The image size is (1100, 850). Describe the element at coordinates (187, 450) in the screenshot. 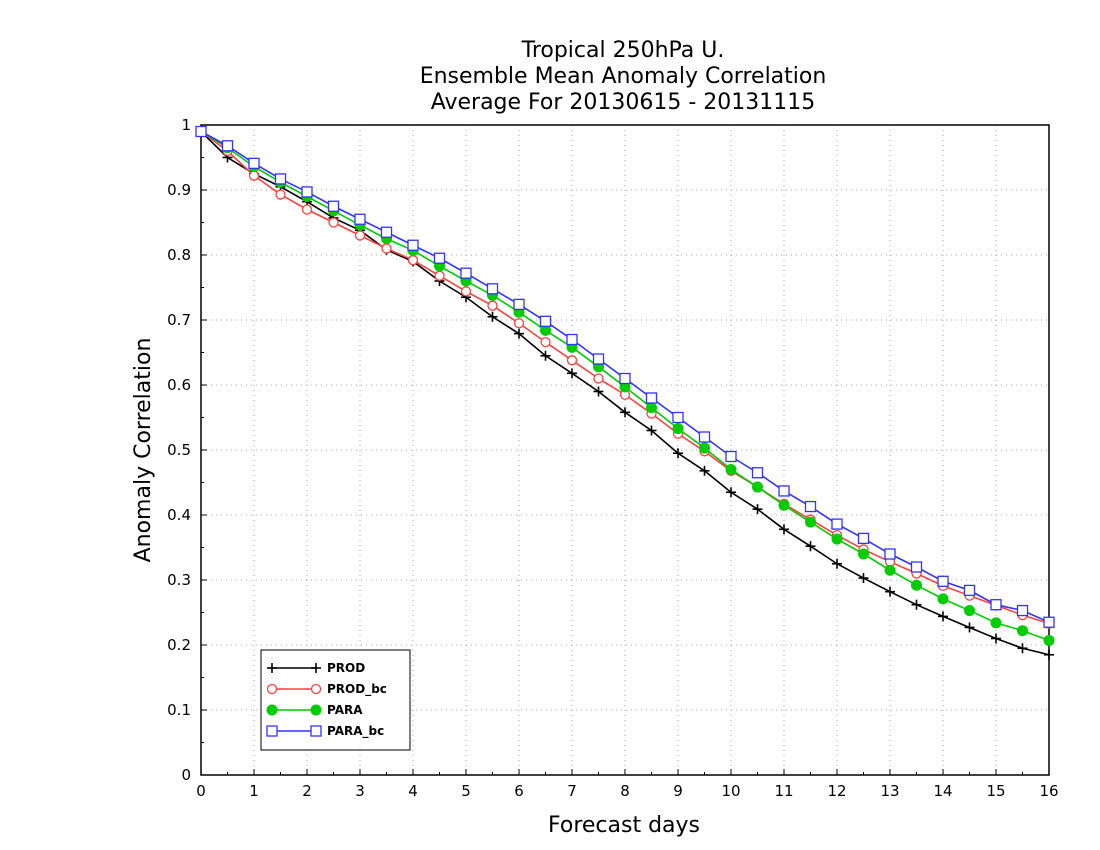

I see `y-axis-ticks: 0 0.1 0.2 0.3 0.4 0.5 0.6 0.7 0.8 0.9 1` at that location.